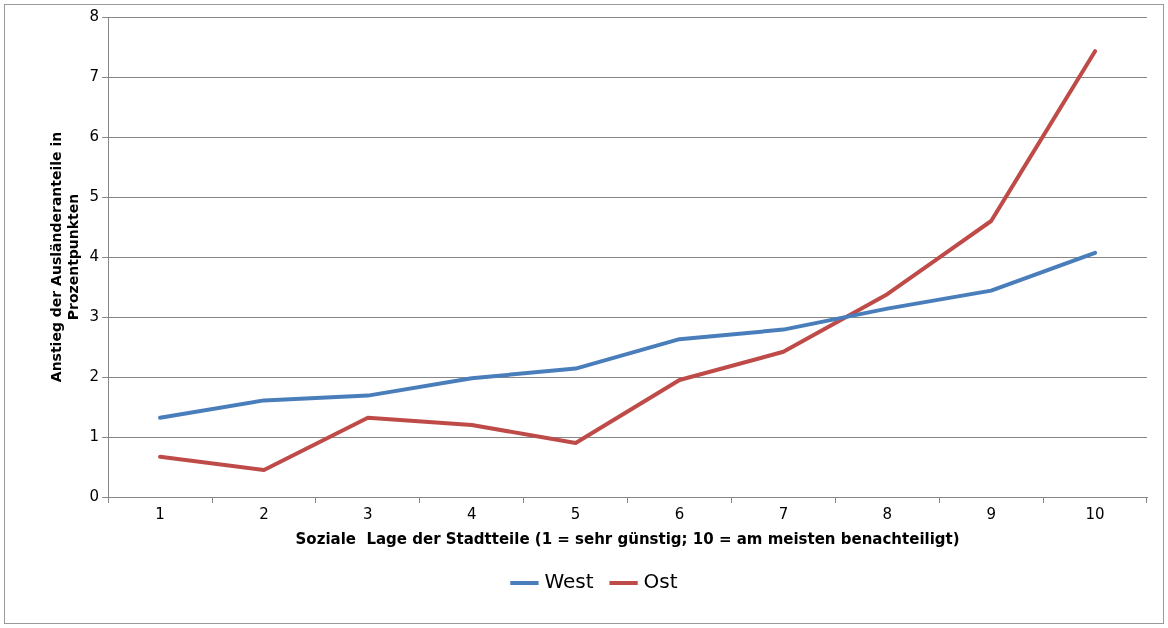  What do you see at coordinates (783, 513) in the screenshot?
I see `x-tick-label: 7` at bounding box center [783, 513].